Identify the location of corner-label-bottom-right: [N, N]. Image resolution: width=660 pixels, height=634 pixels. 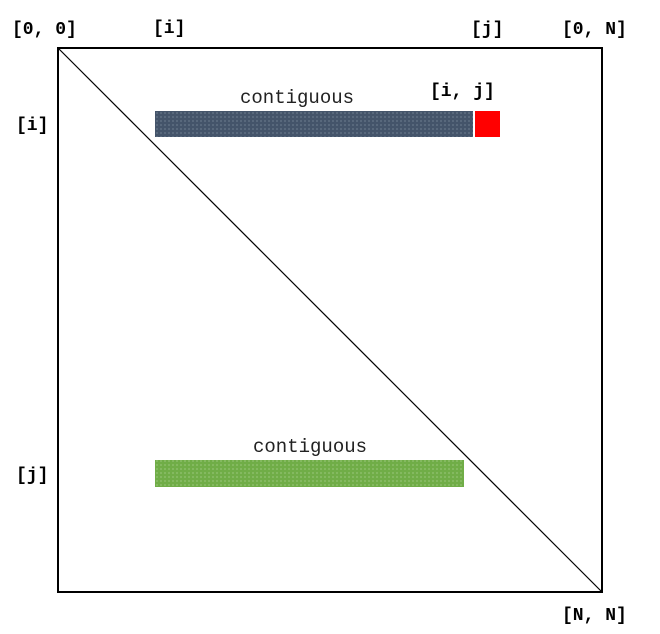
(594, 616).